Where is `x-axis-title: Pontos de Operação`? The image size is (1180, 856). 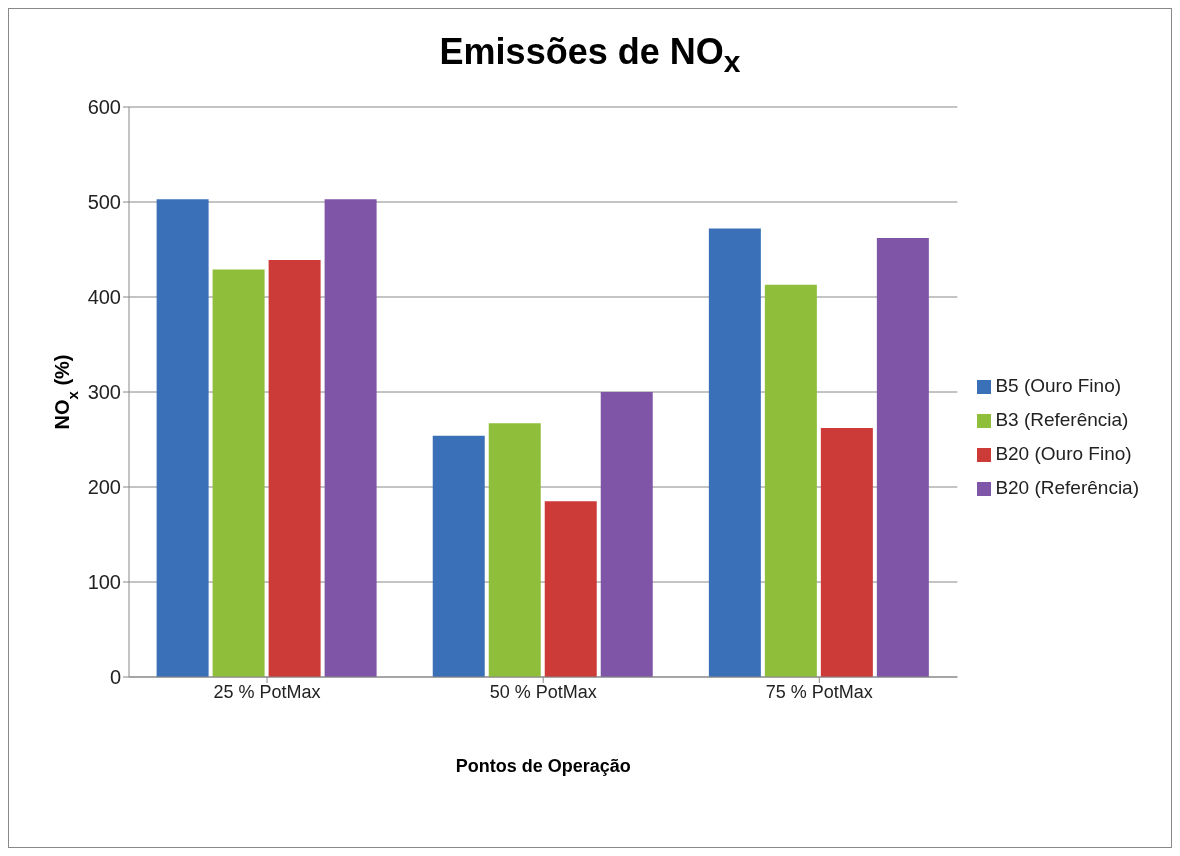
x-axis-title: Pontos de Operação is located at coordinates (543, 766).